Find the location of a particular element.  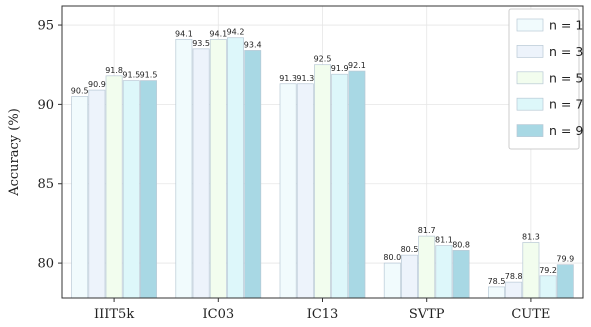

legend: n = 1 n = 3 n = 5 n = 7 n = 9 is located at coordinates (545, 79).